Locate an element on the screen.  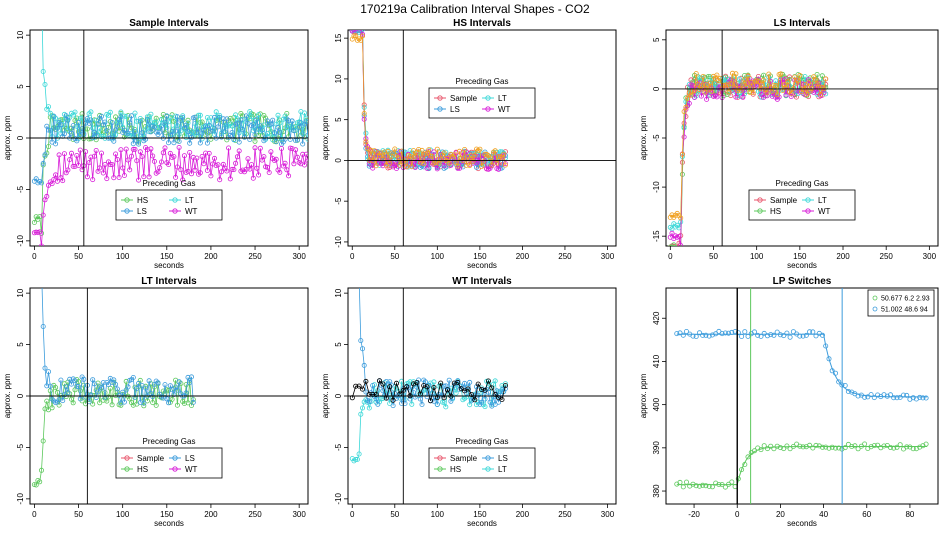
x-tick-label: 0 is located at coordinates (737, 514).